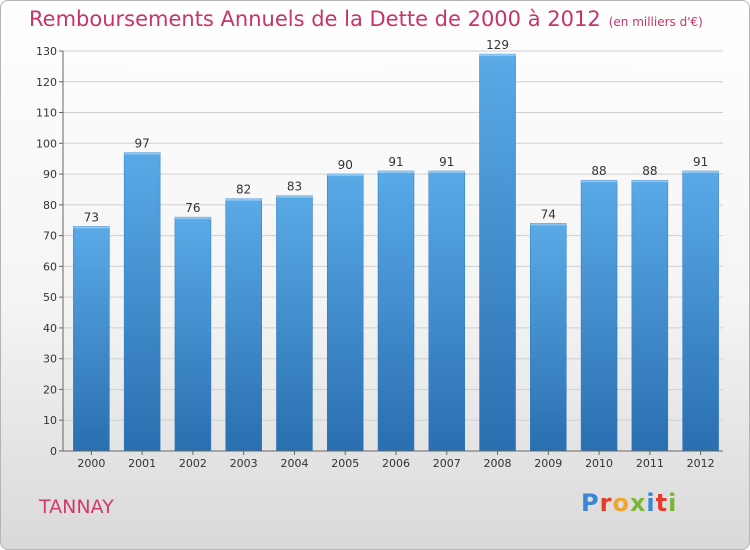 This screenshot has height=550, width=750. What do you see at coordinates (701, 463) in the screenshot?
I see `x-tick-label: 2012` at bounding box center [701, 463].